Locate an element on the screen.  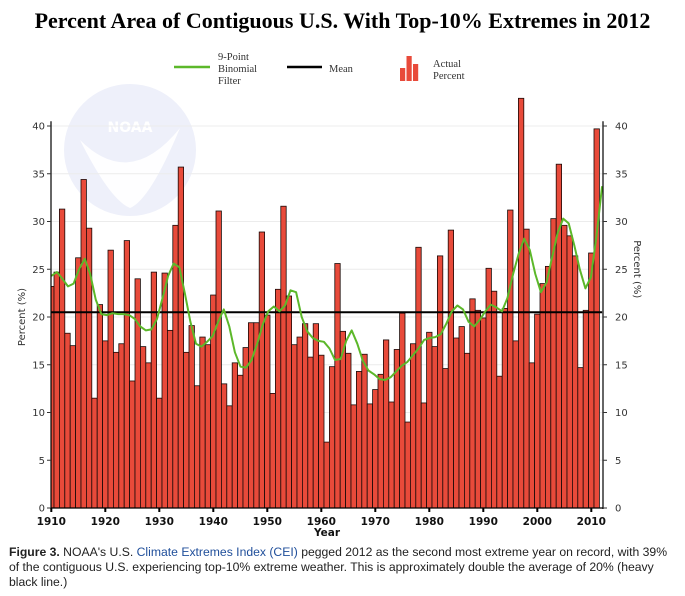
y-tick-label-right: 20 is located at coordinates (621, 318).